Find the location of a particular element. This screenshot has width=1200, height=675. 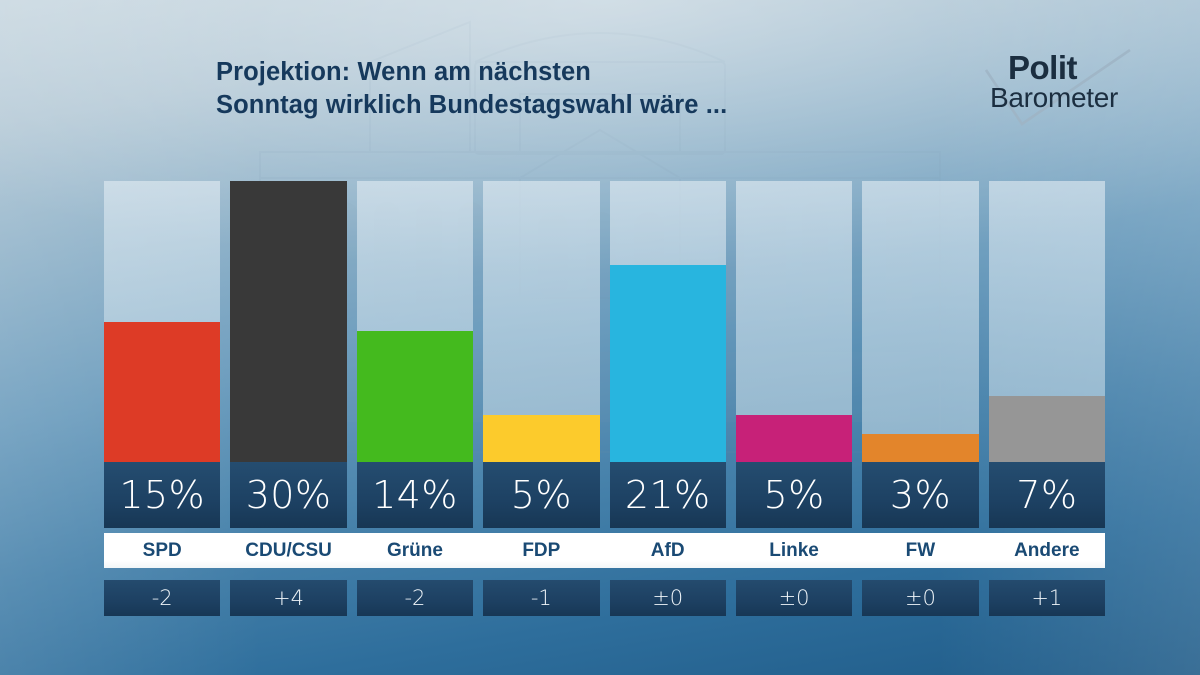

bar-column-fw: 3% FW ±0 is located at coordinates (920, 398).